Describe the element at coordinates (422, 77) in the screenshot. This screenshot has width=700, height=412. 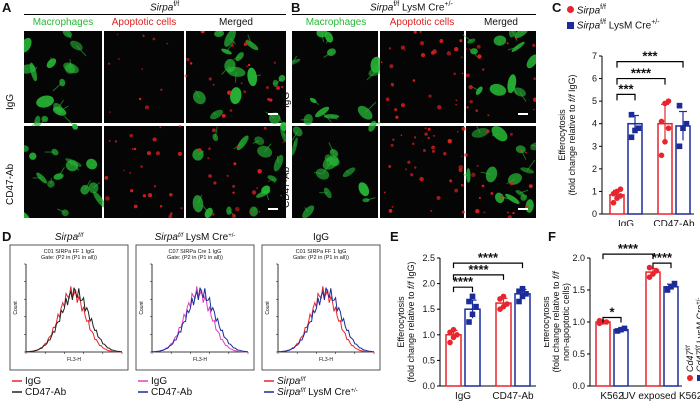
I see `panel-b-tile-r0-c1-bg` at that location.